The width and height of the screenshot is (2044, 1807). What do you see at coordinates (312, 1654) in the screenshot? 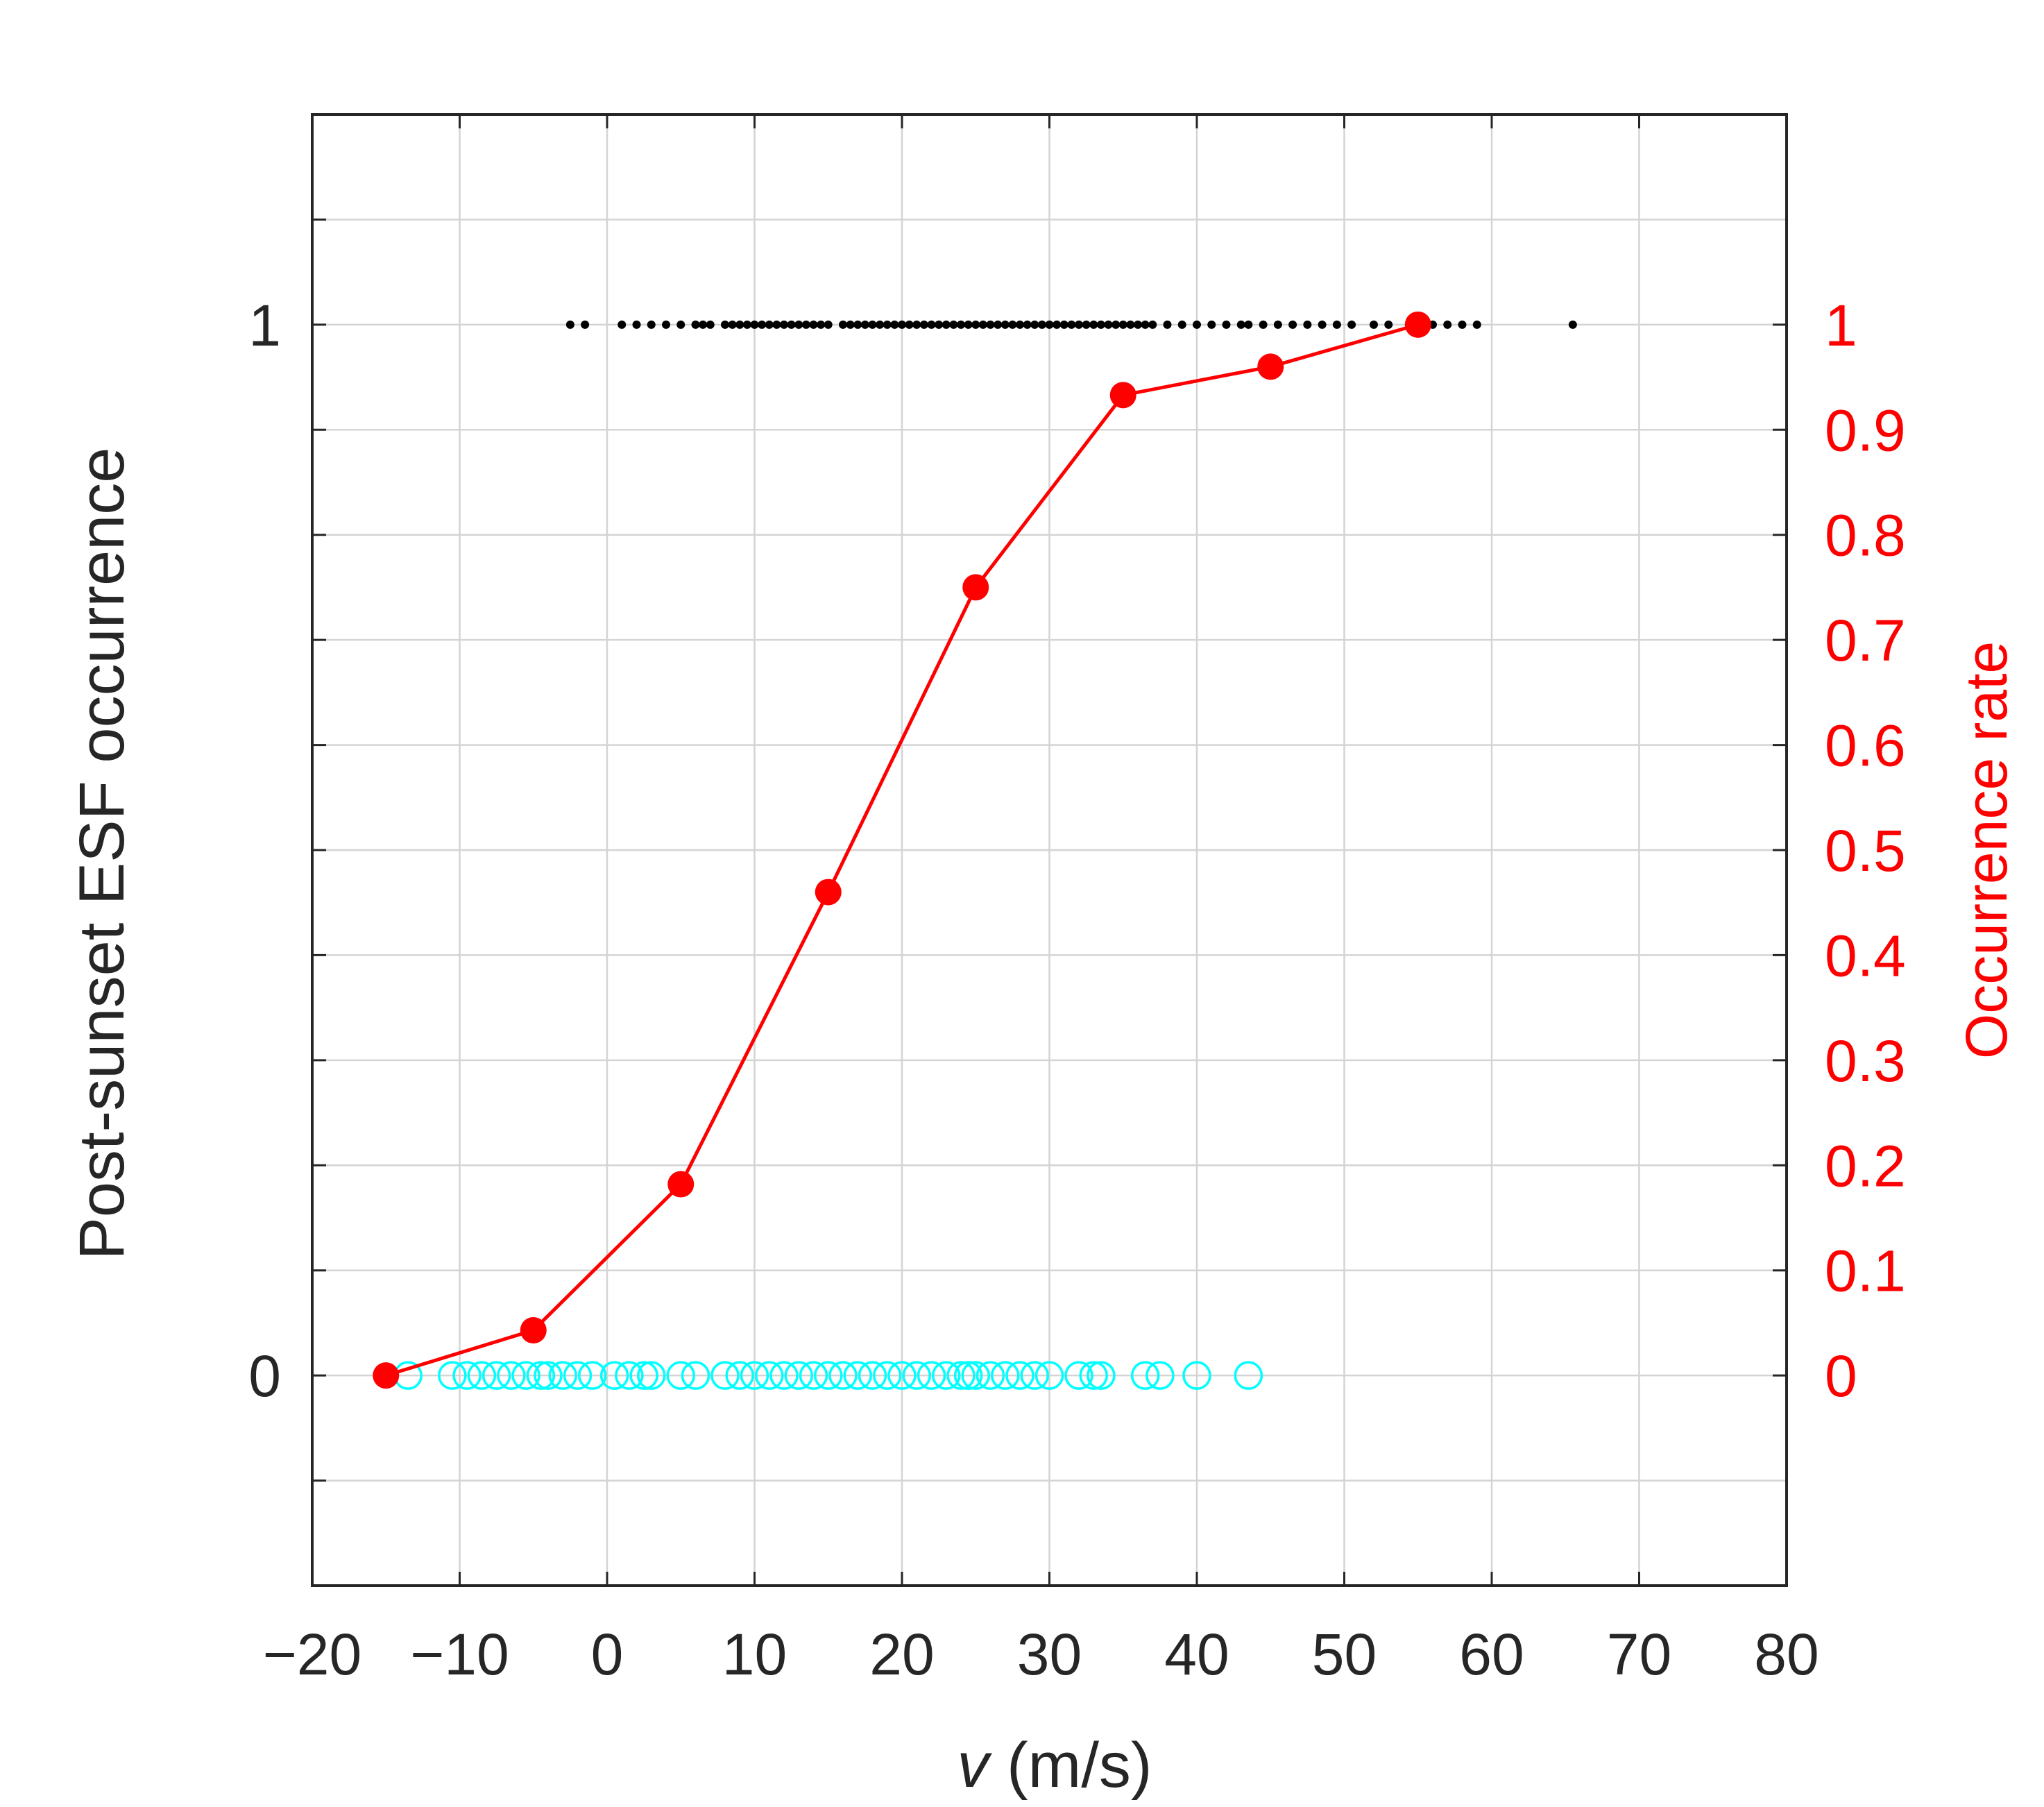
I see `x-tick-label: −20` at bounding box center [312, 1654].